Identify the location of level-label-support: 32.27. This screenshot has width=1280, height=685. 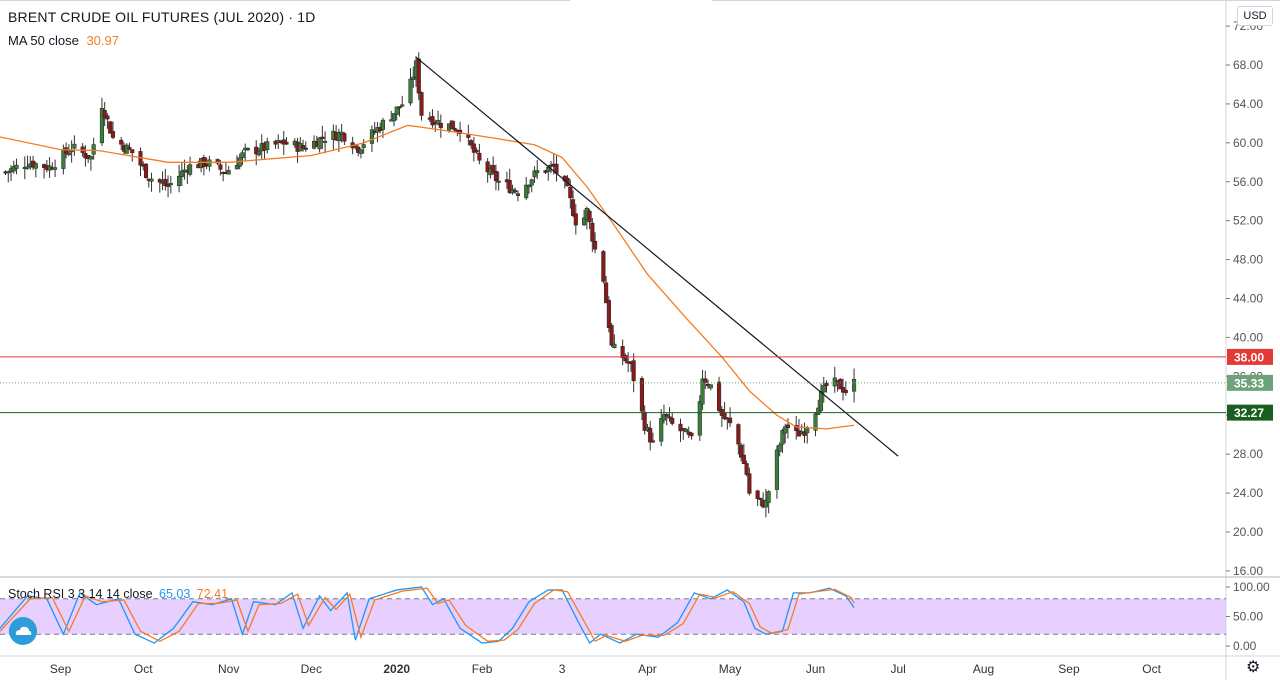
(1249, 413).